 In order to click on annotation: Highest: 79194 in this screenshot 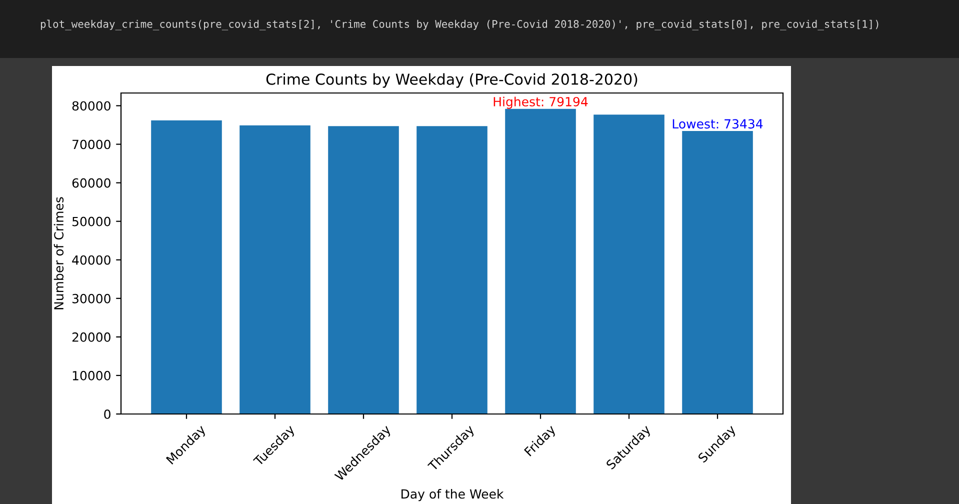, I will do `click(541, 102)`.